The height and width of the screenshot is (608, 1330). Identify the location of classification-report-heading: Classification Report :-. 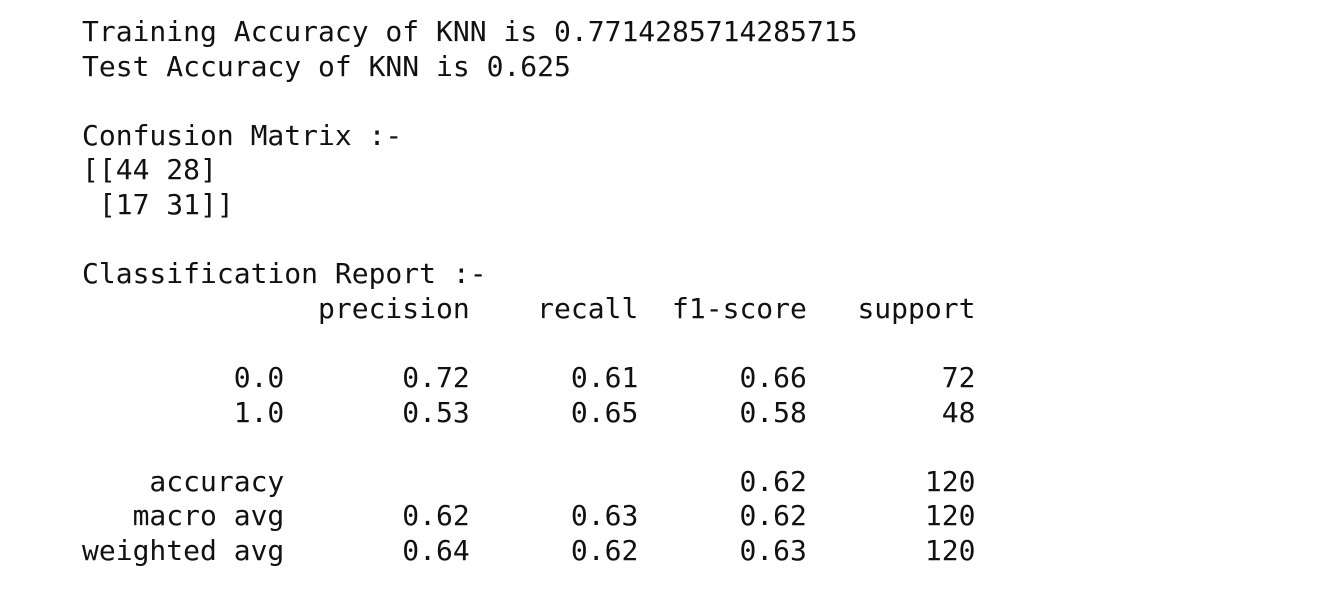
(284, 274).